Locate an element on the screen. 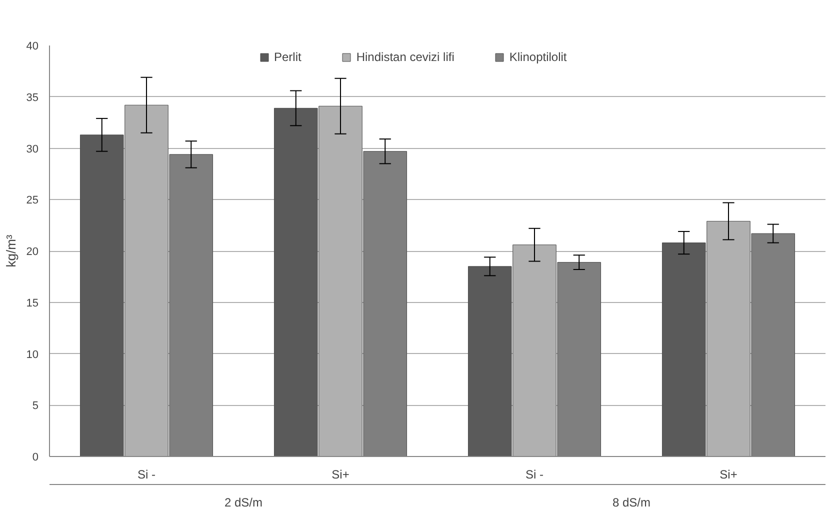  legend-label: Perlit is located at coordinates (288, 57).